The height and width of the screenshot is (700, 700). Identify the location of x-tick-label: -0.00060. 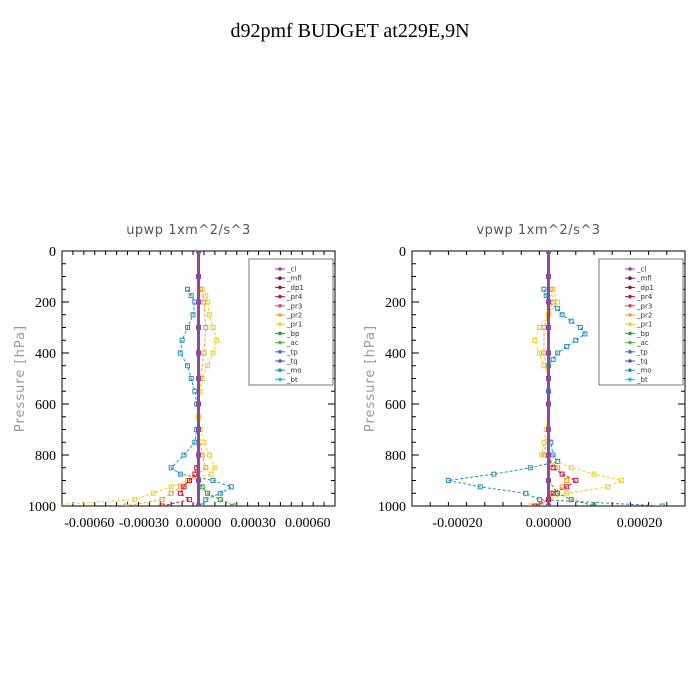
(89, 523).